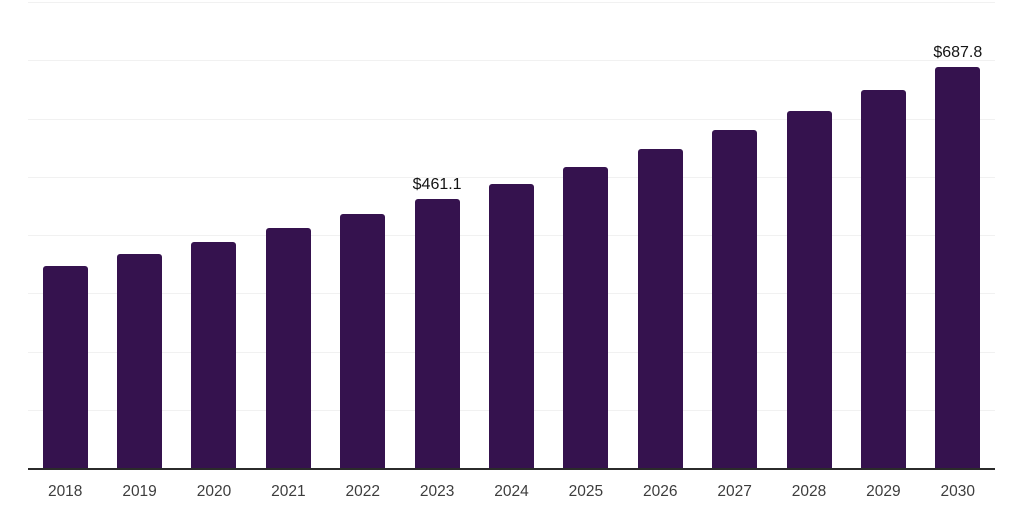  What do you see at coordinates (511, 325) in the screenshot?
I see `bar-2024` at bounding box center [511, 325].